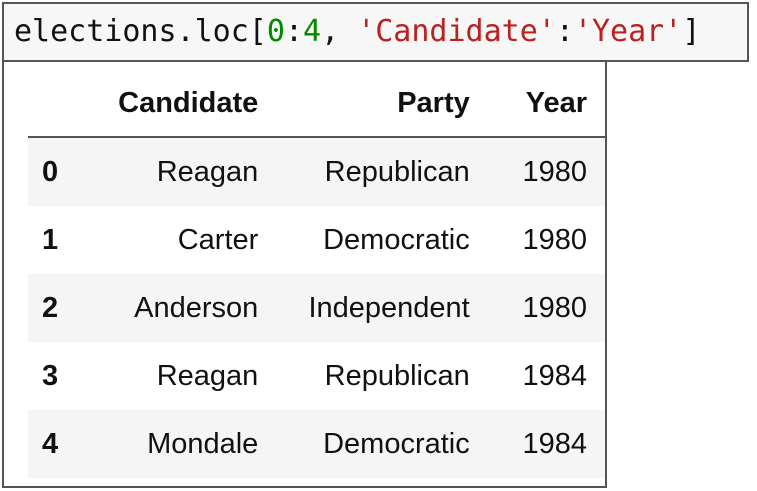 The image size is (757, 491). I want to click on code-comma: ,, so click(339, 31).